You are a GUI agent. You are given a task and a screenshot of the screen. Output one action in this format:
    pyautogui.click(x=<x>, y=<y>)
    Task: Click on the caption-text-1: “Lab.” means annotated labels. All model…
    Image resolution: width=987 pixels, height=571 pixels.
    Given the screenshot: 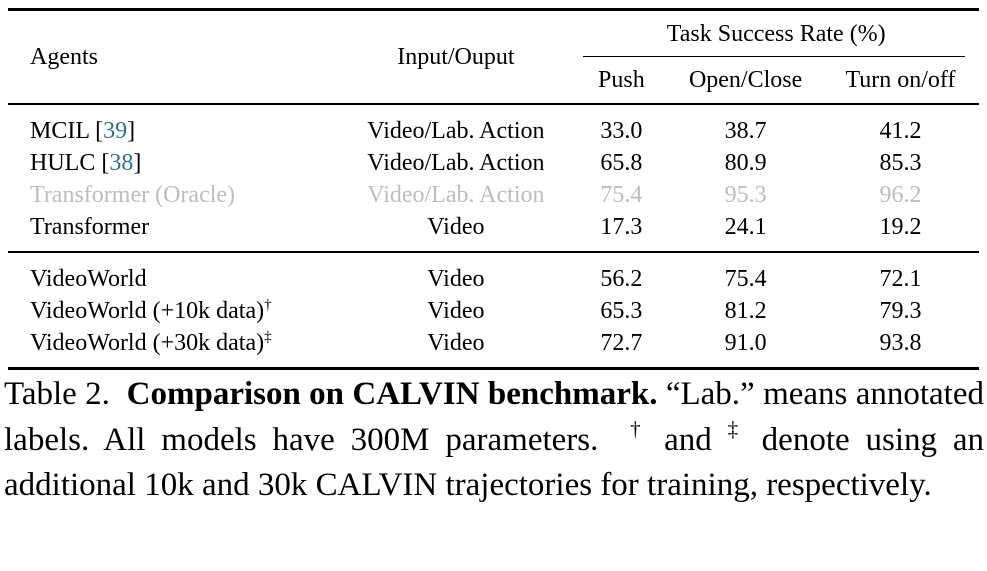 What is the action you would take?
    pyautogui.click(x=494, y=417)
    